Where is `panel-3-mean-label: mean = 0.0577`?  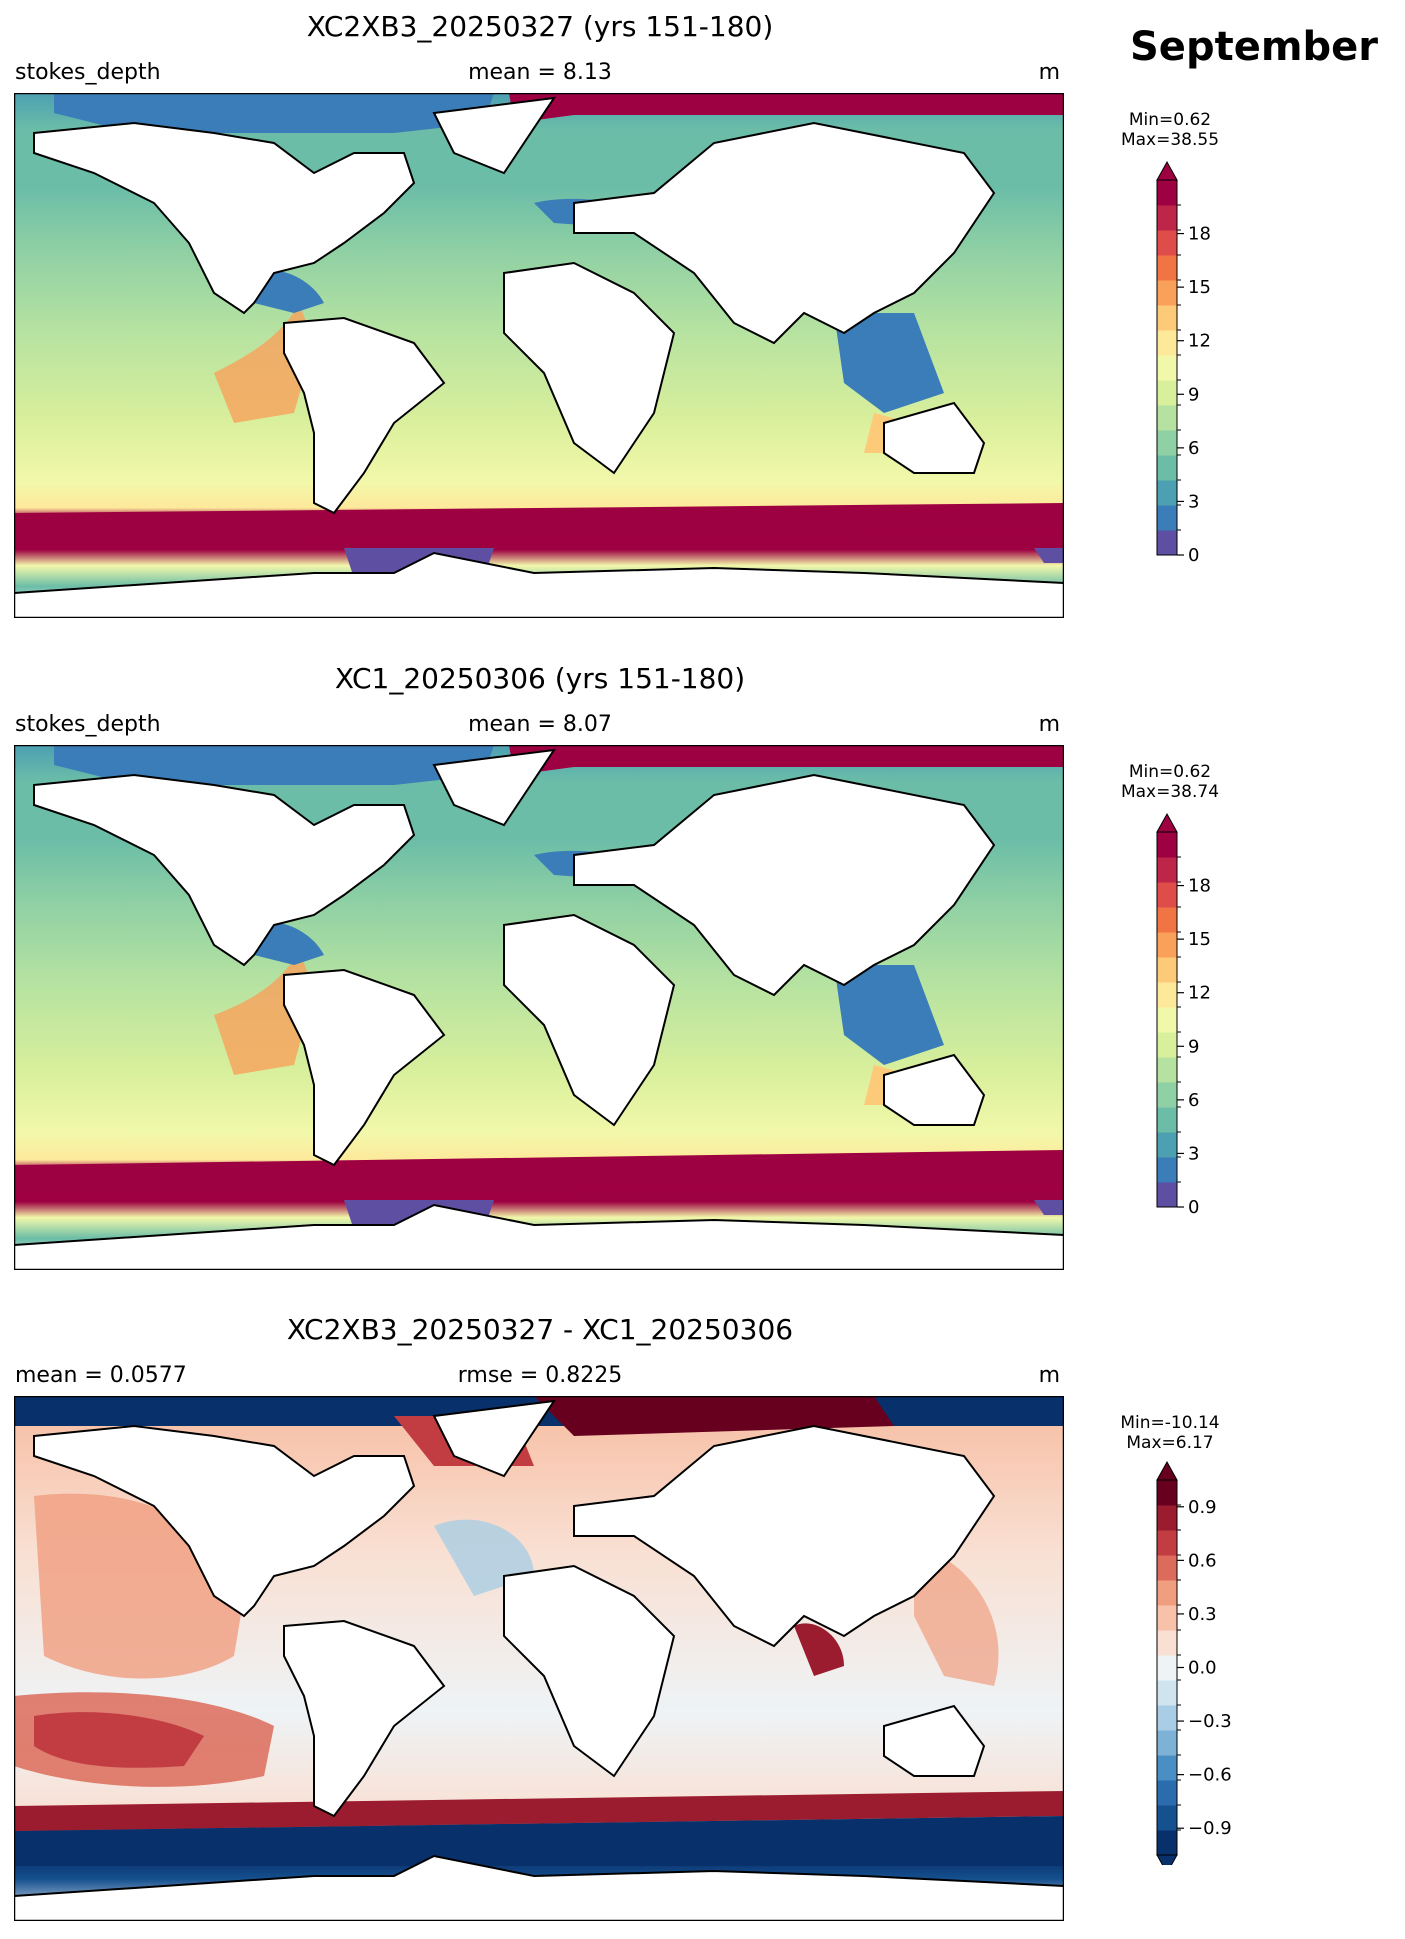
panel-3-mean-label: mean = 0.0577 is located at coordinates (101, 1375).